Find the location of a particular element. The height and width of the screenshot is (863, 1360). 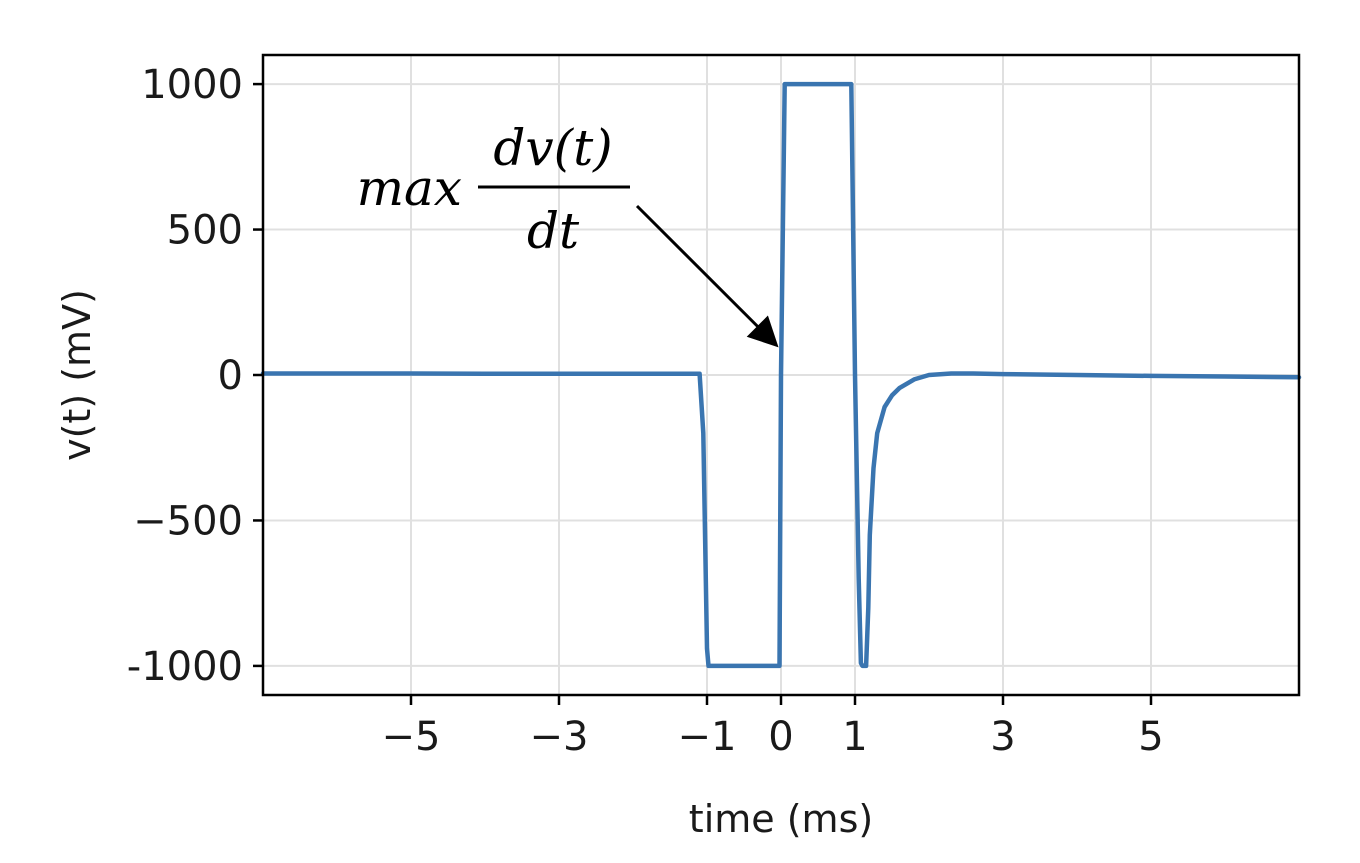

annotation-arrow is located at coordinates (707, 276).